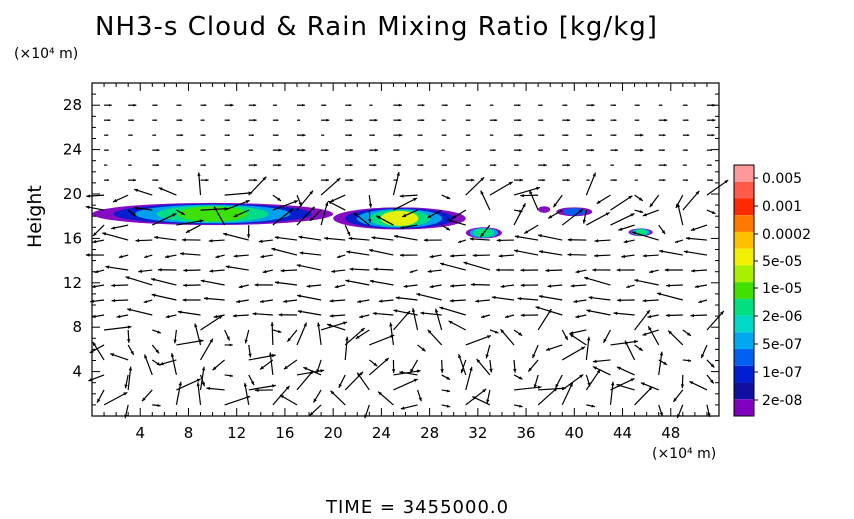 This screenshot has width=854, height=519. I want to click on colorbar-label: 0.005, so click(782, 179).